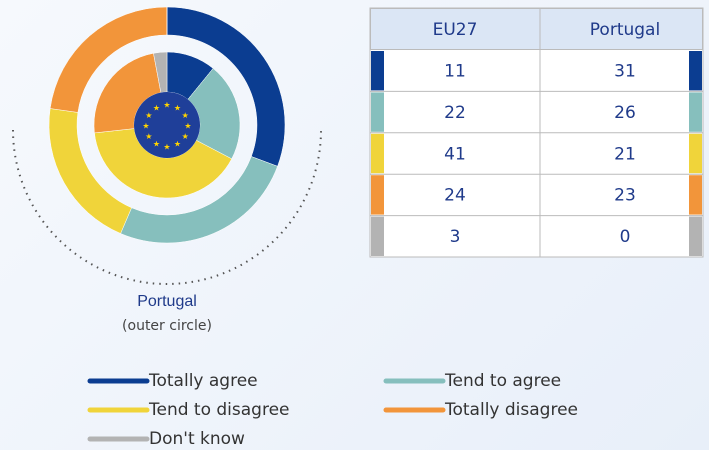 The height and width of the screenshot is (450, 709). What do you see at coordinates (455, 113) in the screenshot?
I see `table-value: 22` at bounding box center [455, 113].